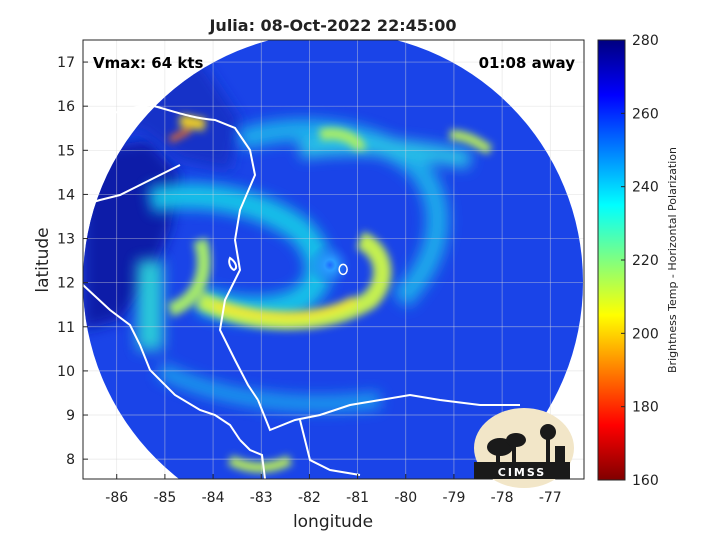 The width and height of the screenshot is (720, 540). Describe the element at coordinates (343, 269) in the screenshot. I see `storm-eye-outline` at that location.